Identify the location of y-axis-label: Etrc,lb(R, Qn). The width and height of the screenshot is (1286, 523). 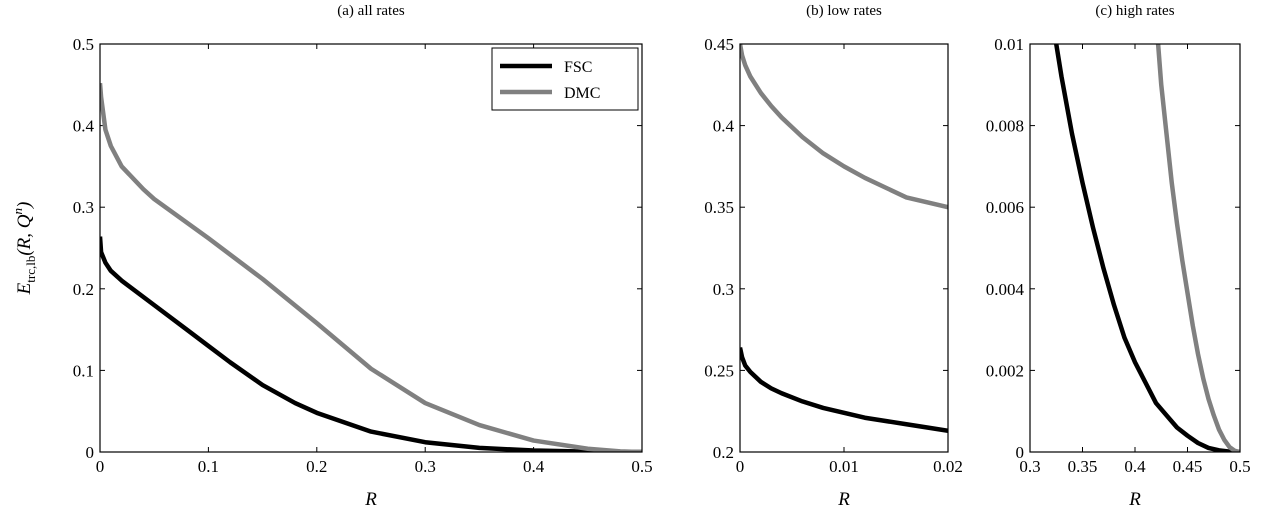
(24, 249).